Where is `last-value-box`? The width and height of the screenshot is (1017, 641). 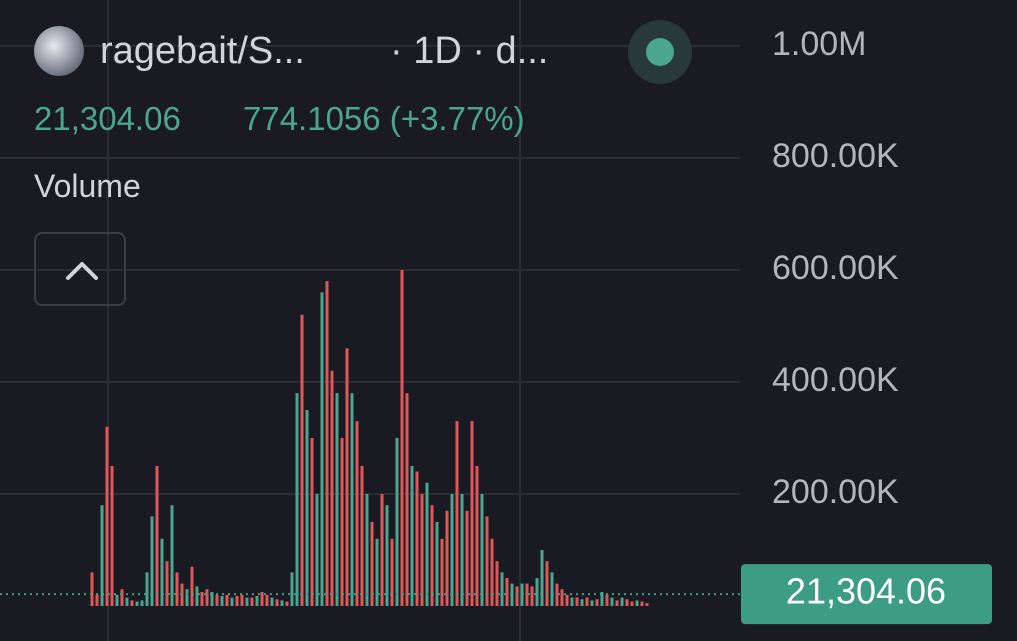 last-value-box is located at coordinates (866, 594).